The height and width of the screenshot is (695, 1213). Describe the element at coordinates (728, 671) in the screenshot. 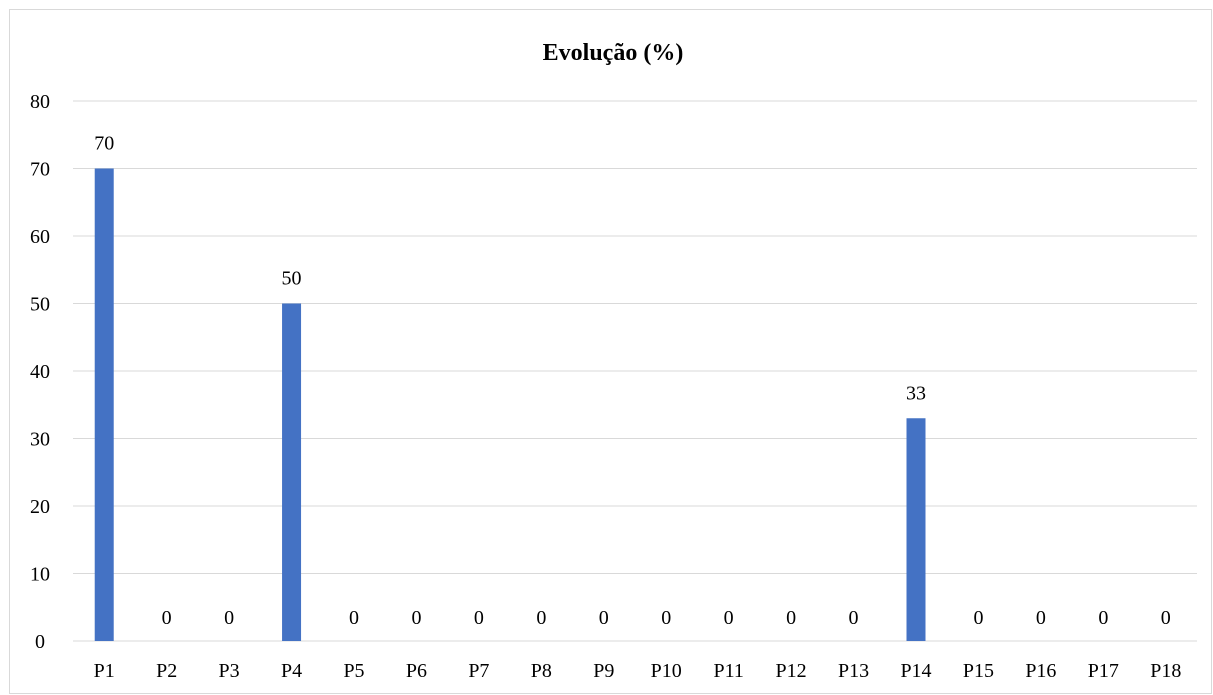

I see `x-tick-label: P11` at that location.